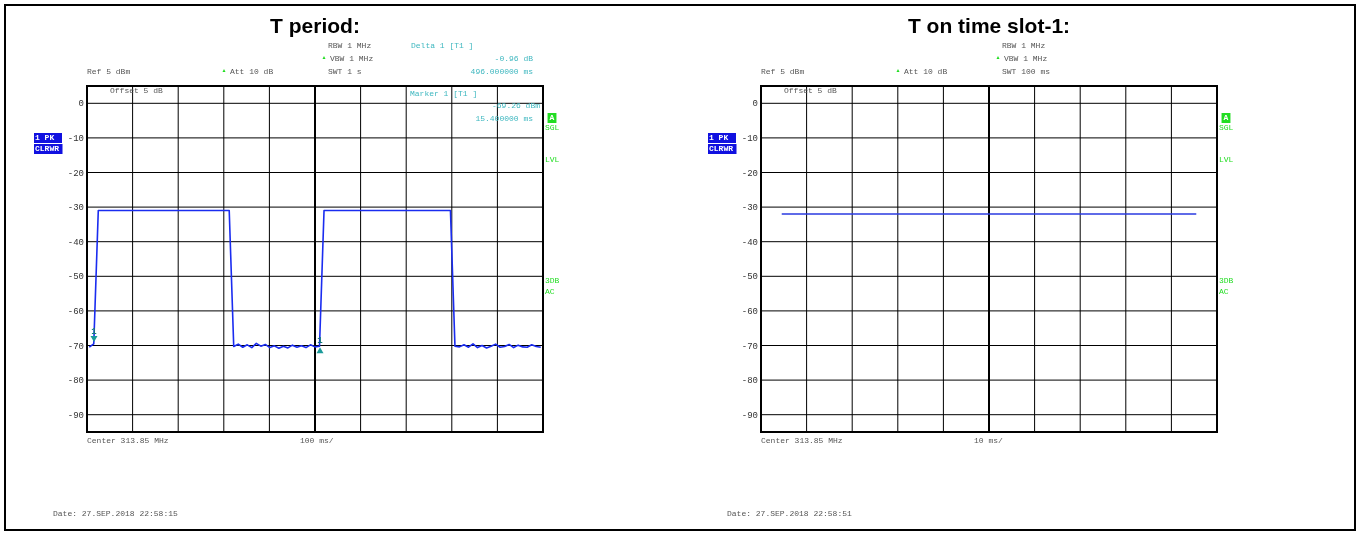 Image resolution: width=1360 pixels, height=533 pixels. Describe the element at coordinates (116, 513) in the screenshot. I see `text: Date: 27.SEP.2018 22:58:15` at that location.